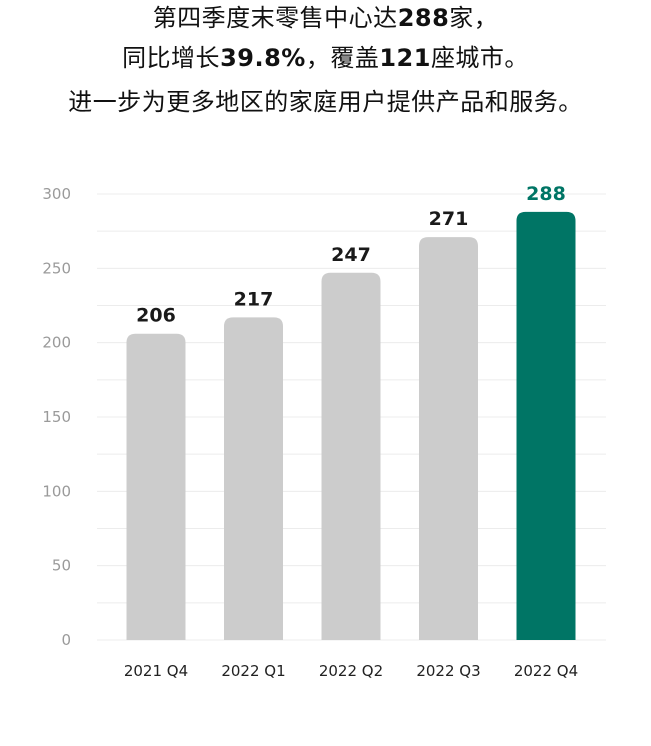 Image resolution: width=651 pixels, height=746 pixels. Describe the element at coordinates (342, 58) in the screenshot. I see `headline-text: ，覆盖` at that location.